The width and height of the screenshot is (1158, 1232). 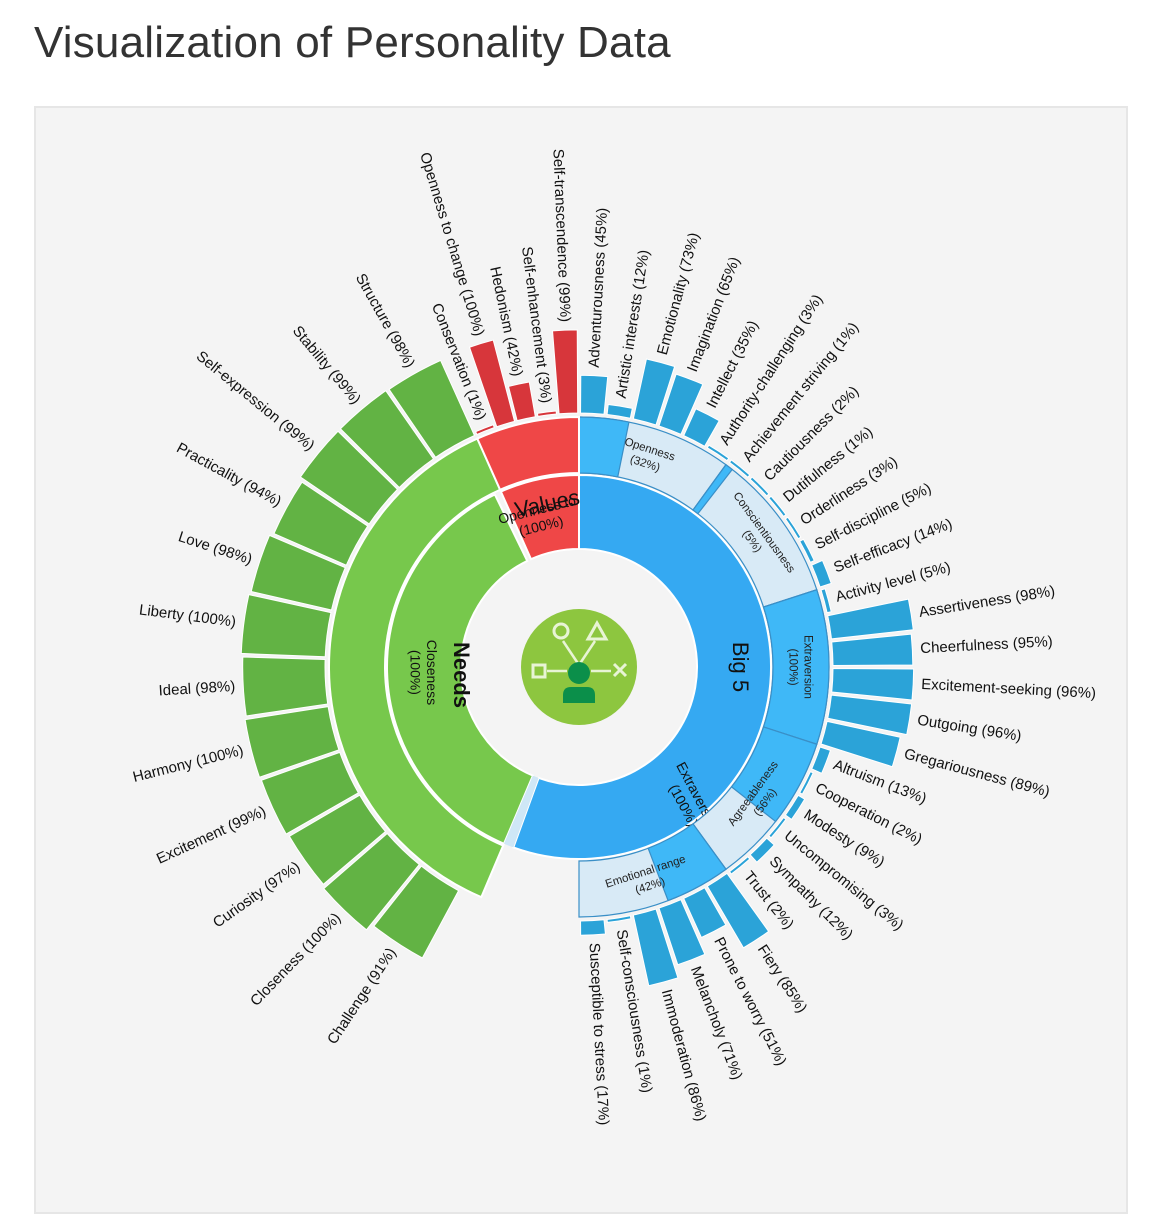 I want to click on need-label-closeness: Closeness (100%), so click(x=295, y=960).